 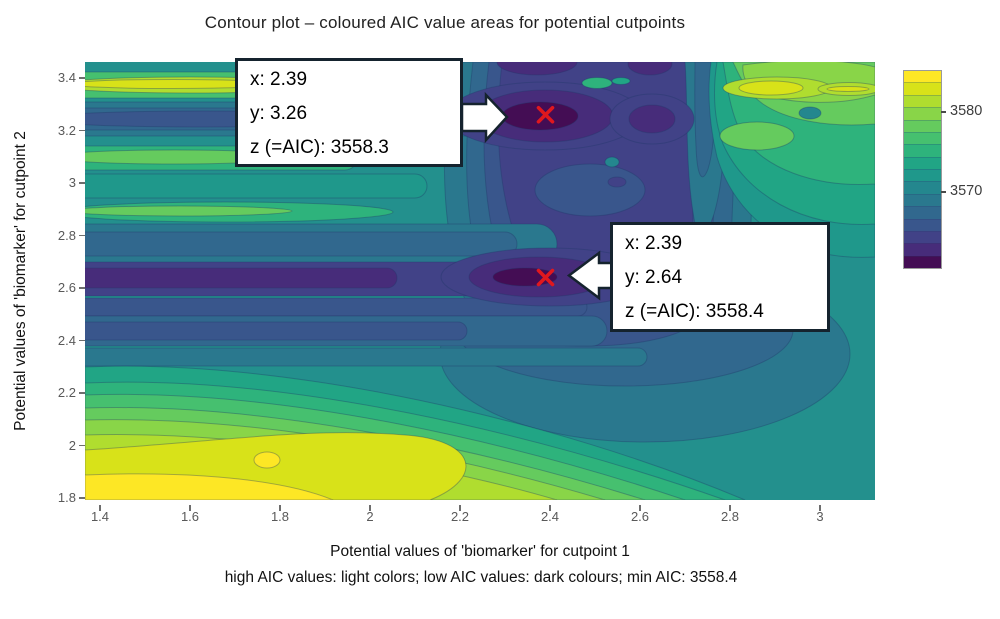 What do you see at coordinates (820, 516) in the screenshot?
I see `x-tick-label: 3` at bounding box center [820, 516].